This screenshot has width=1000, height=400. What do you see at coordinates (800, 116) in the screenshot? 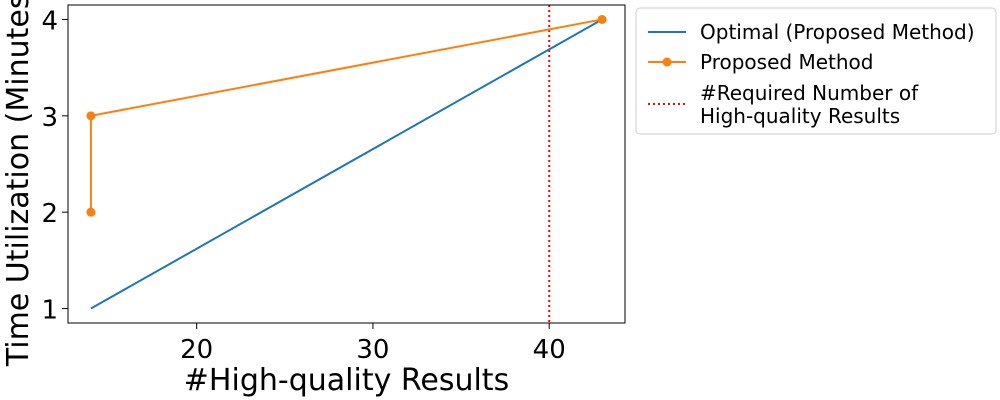
I see `legend-label-required-line2: High-quality Results` at bounding box center [800, 116].